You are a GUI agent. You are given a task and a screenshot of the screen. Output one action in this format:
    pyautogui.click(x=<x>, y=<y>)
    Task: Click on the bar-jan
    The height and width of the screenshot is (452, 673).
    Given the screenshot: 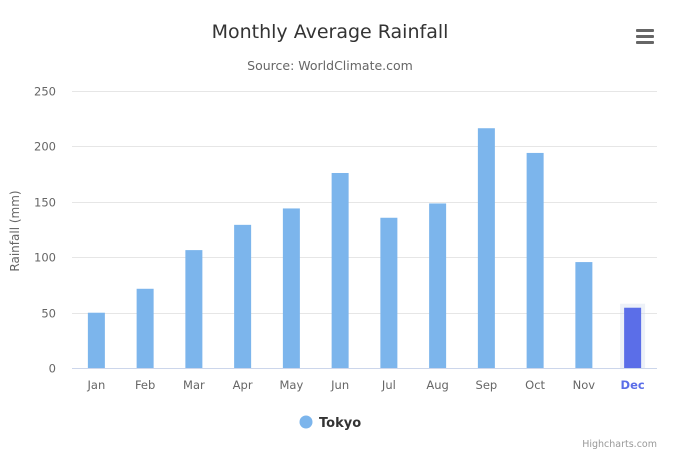 What is the action you would take?
    pyautogui.click(x=96, y=340)
    